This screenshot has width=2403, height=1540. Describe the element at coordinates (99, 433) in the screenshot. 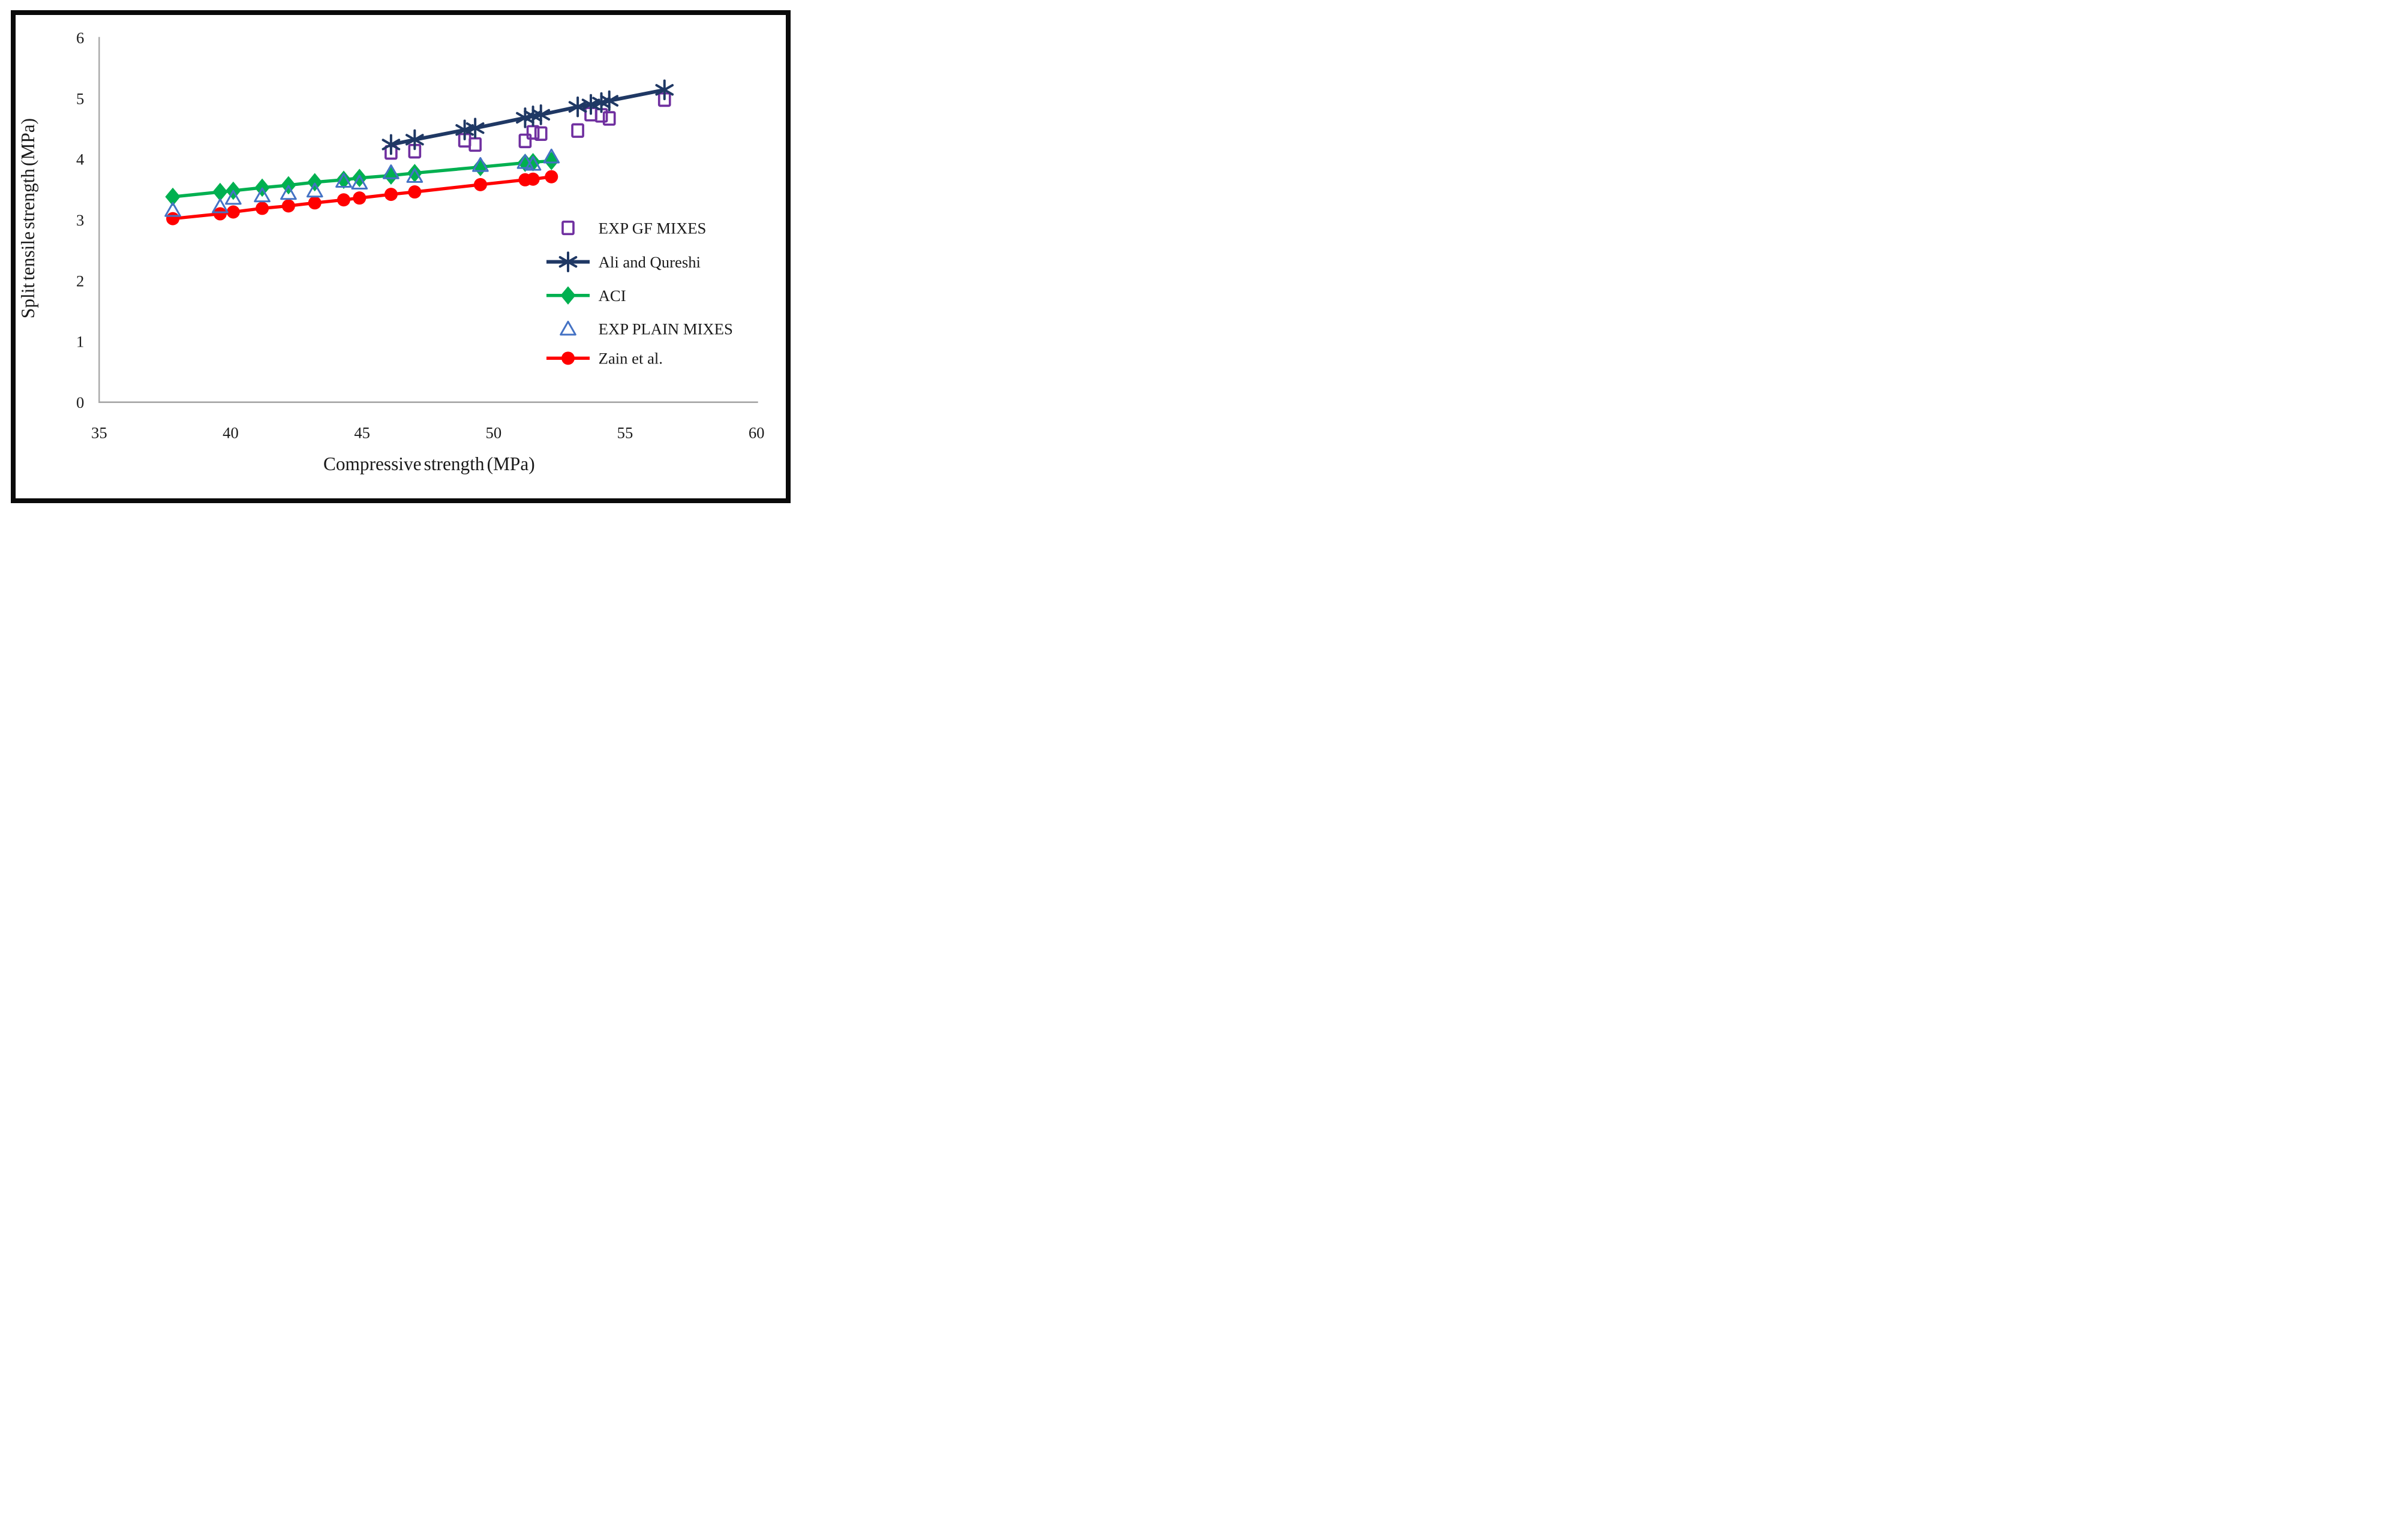

I see `x-tick-label-35: 35` at that location.